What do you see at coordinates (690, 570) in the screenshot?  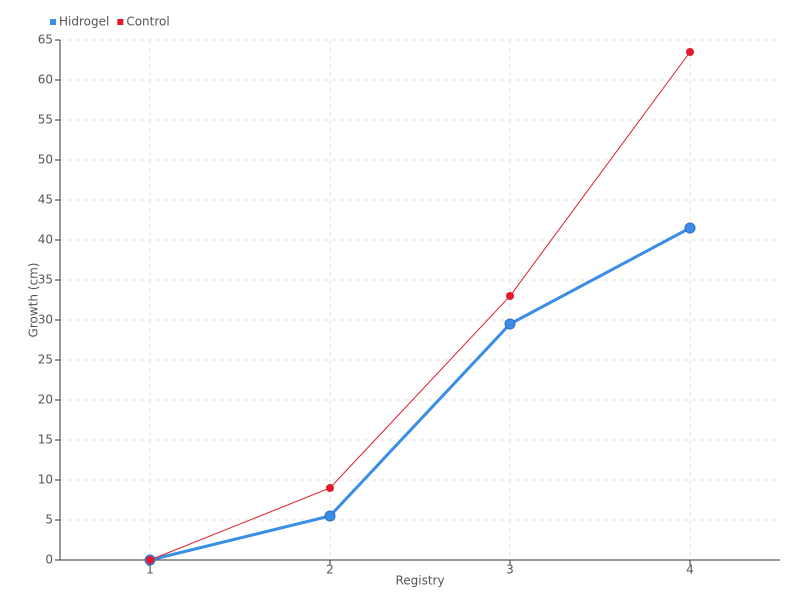 I see `x-tick-label: 4` at bounding box center [690, 570].